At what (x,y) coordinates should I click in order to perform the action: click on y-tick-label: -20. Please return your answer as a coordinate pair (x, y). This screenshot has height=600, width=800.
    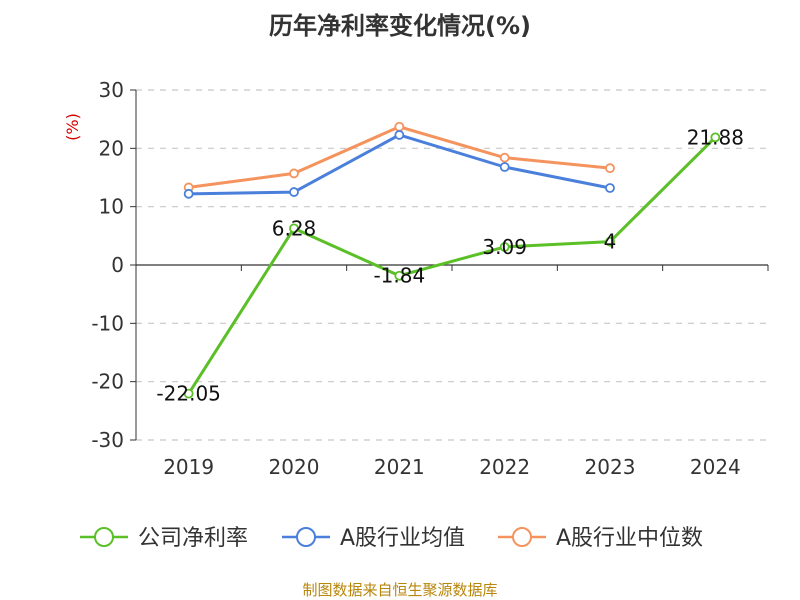
    Looking at the image, I should click on (107, 382).